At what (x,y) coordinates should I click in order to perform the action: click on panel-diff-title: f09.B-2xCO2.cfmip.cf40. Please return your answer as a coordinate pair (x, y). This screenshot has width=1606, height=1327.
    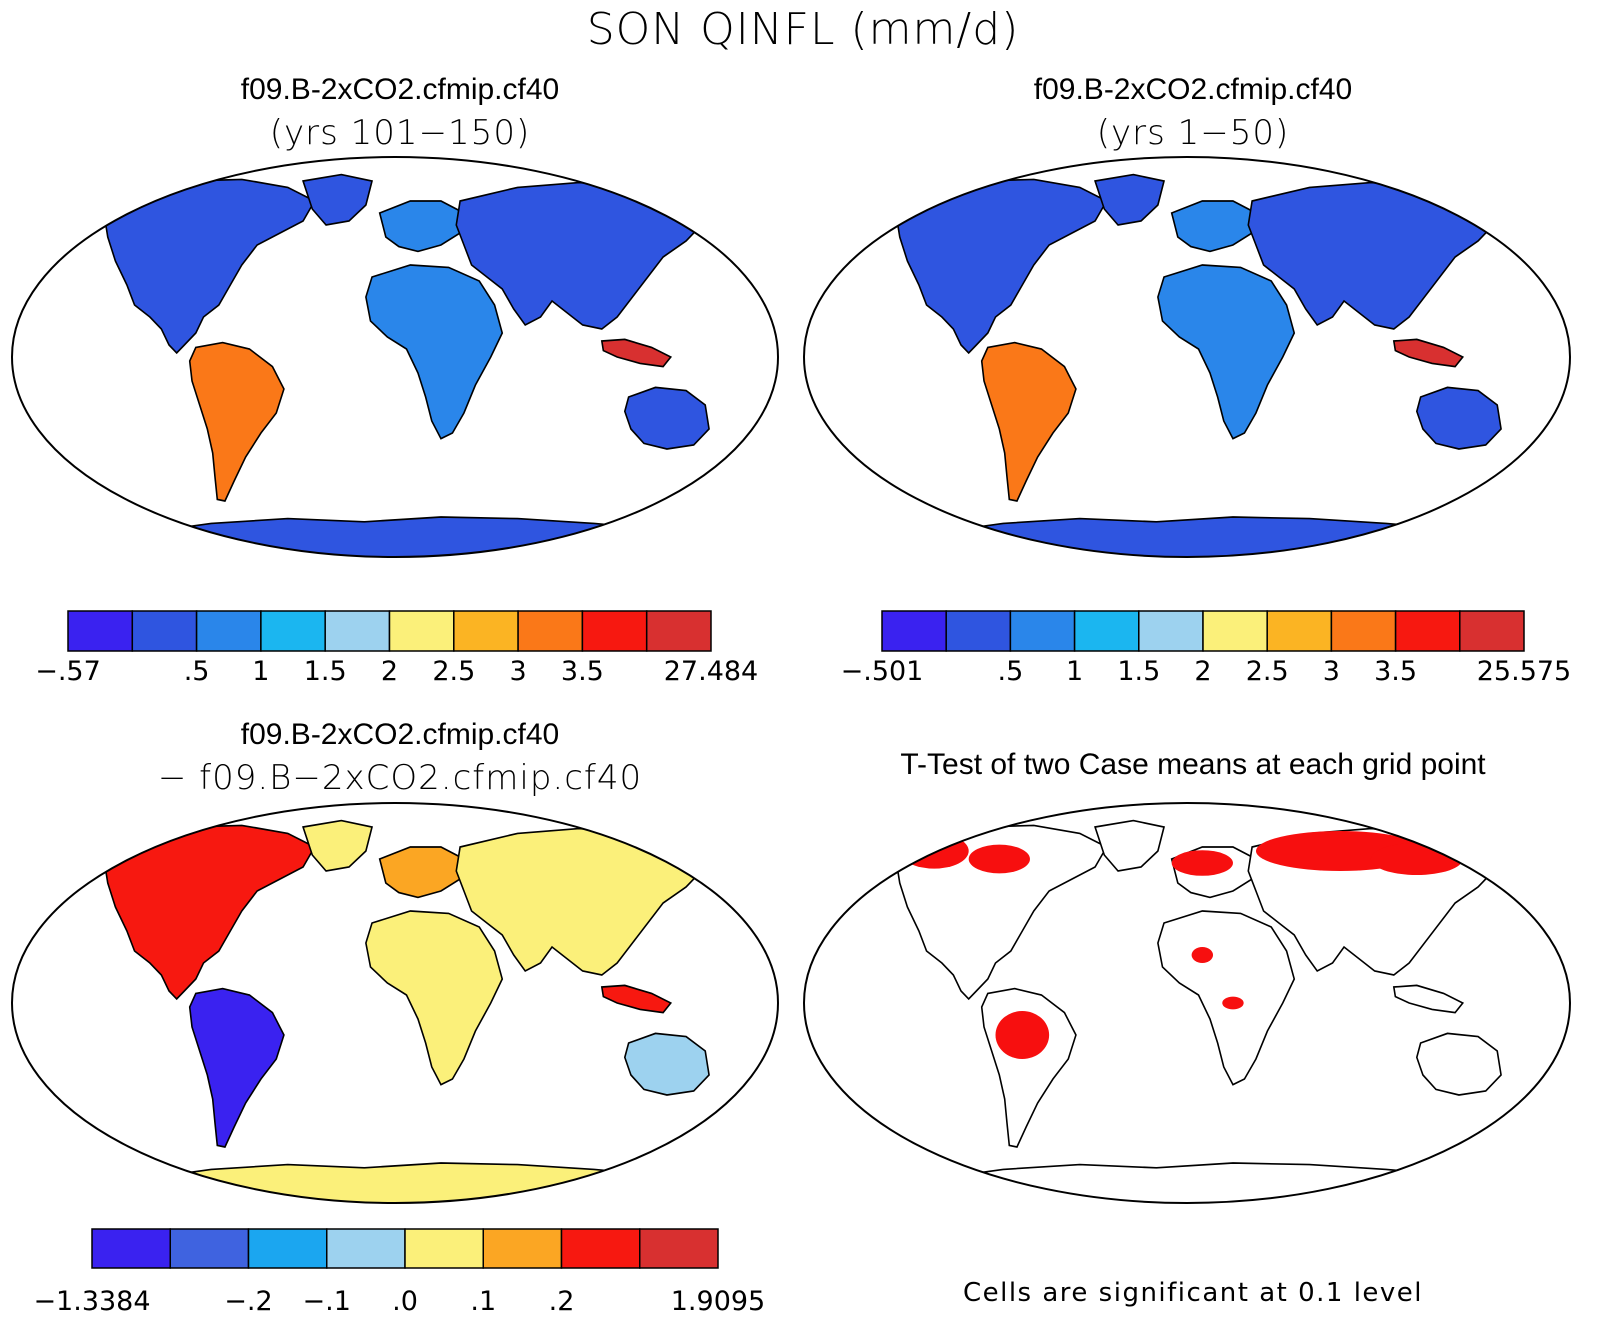
    Looking at the image, I should click on (400, 734).